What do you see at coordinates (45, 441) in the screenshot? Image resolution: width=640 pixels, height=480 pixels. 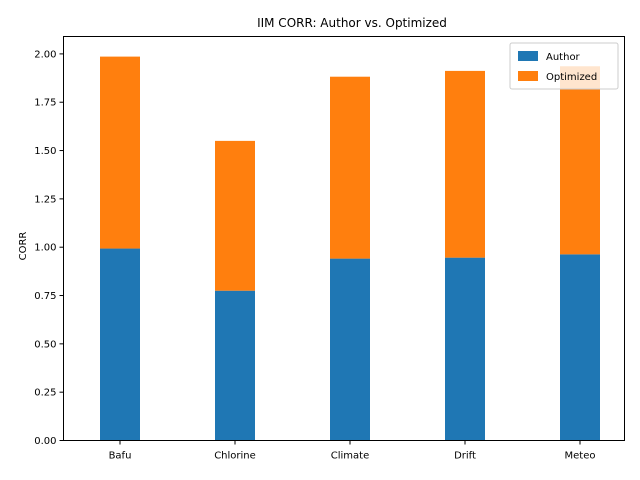 I see `y-tick-label: 0.00` at bounding box center [45, 441].